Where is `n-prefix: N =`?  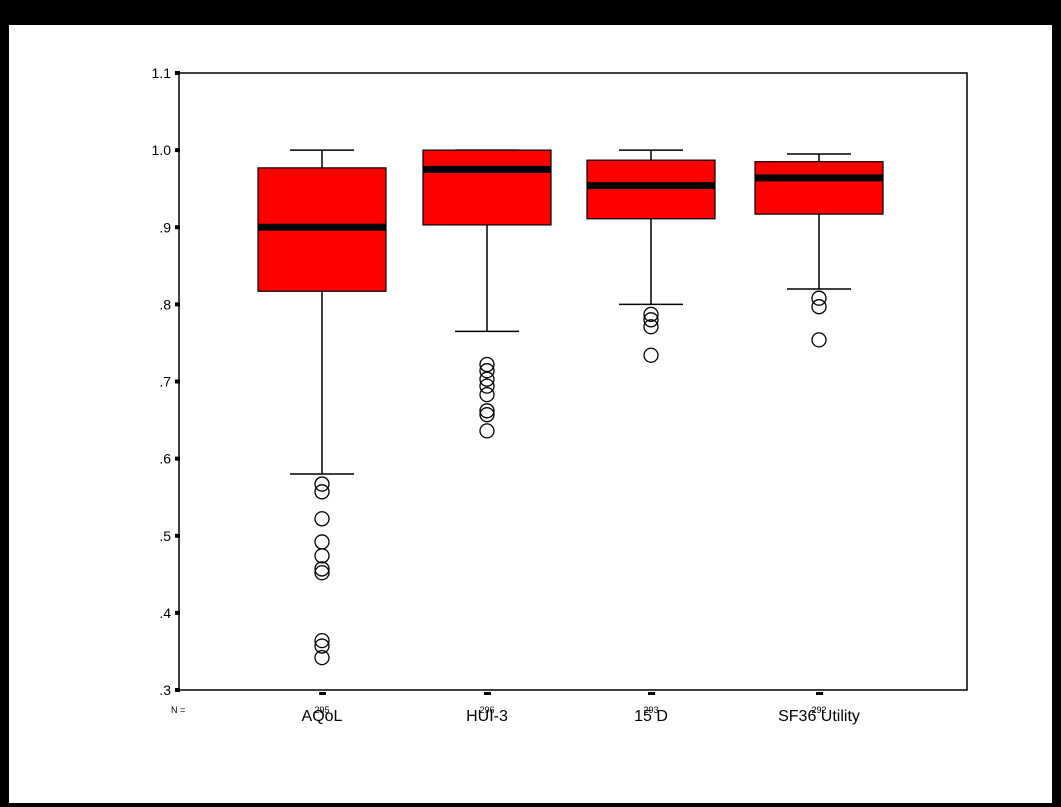
n-prefix: N = is located at coordinates (178, 710).